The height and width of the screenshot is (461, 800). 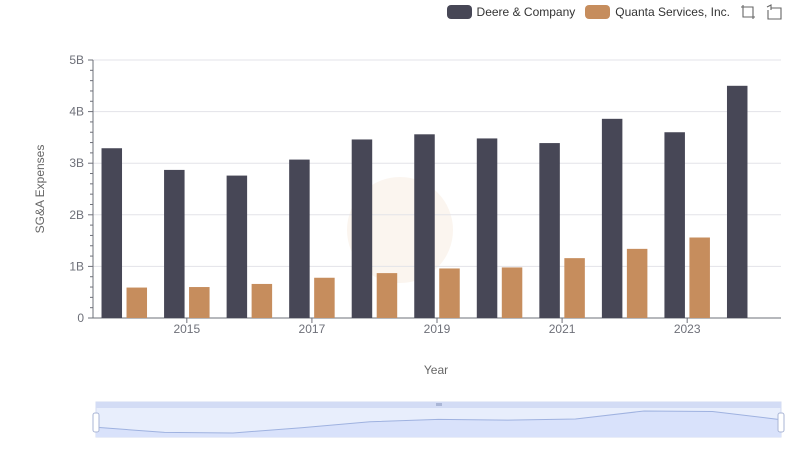 What do you see at coordinates (76, 112) in the screenshot?
I see `y-tick-label: 4B` at bounding box center [76, 112].